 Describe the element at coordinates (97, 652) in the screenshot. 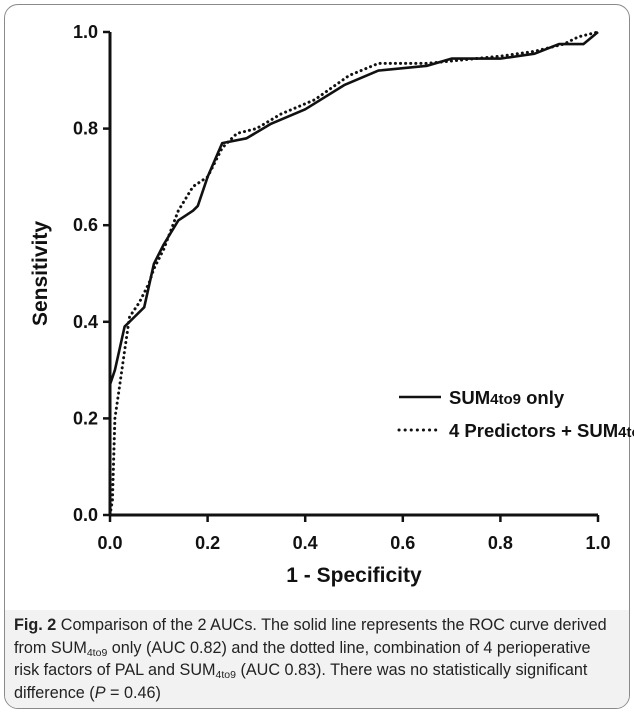

I see `caption-sub-1: 4to9` at that location.